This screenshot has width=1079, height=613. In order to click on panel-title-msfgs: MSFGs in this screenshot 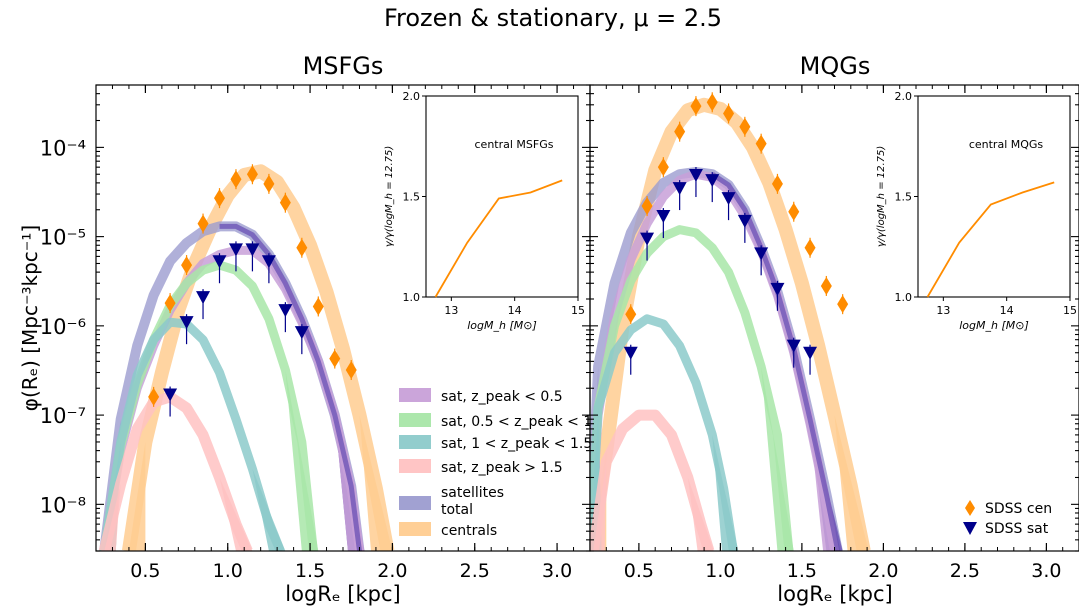, I will do `click(343, 66)`.